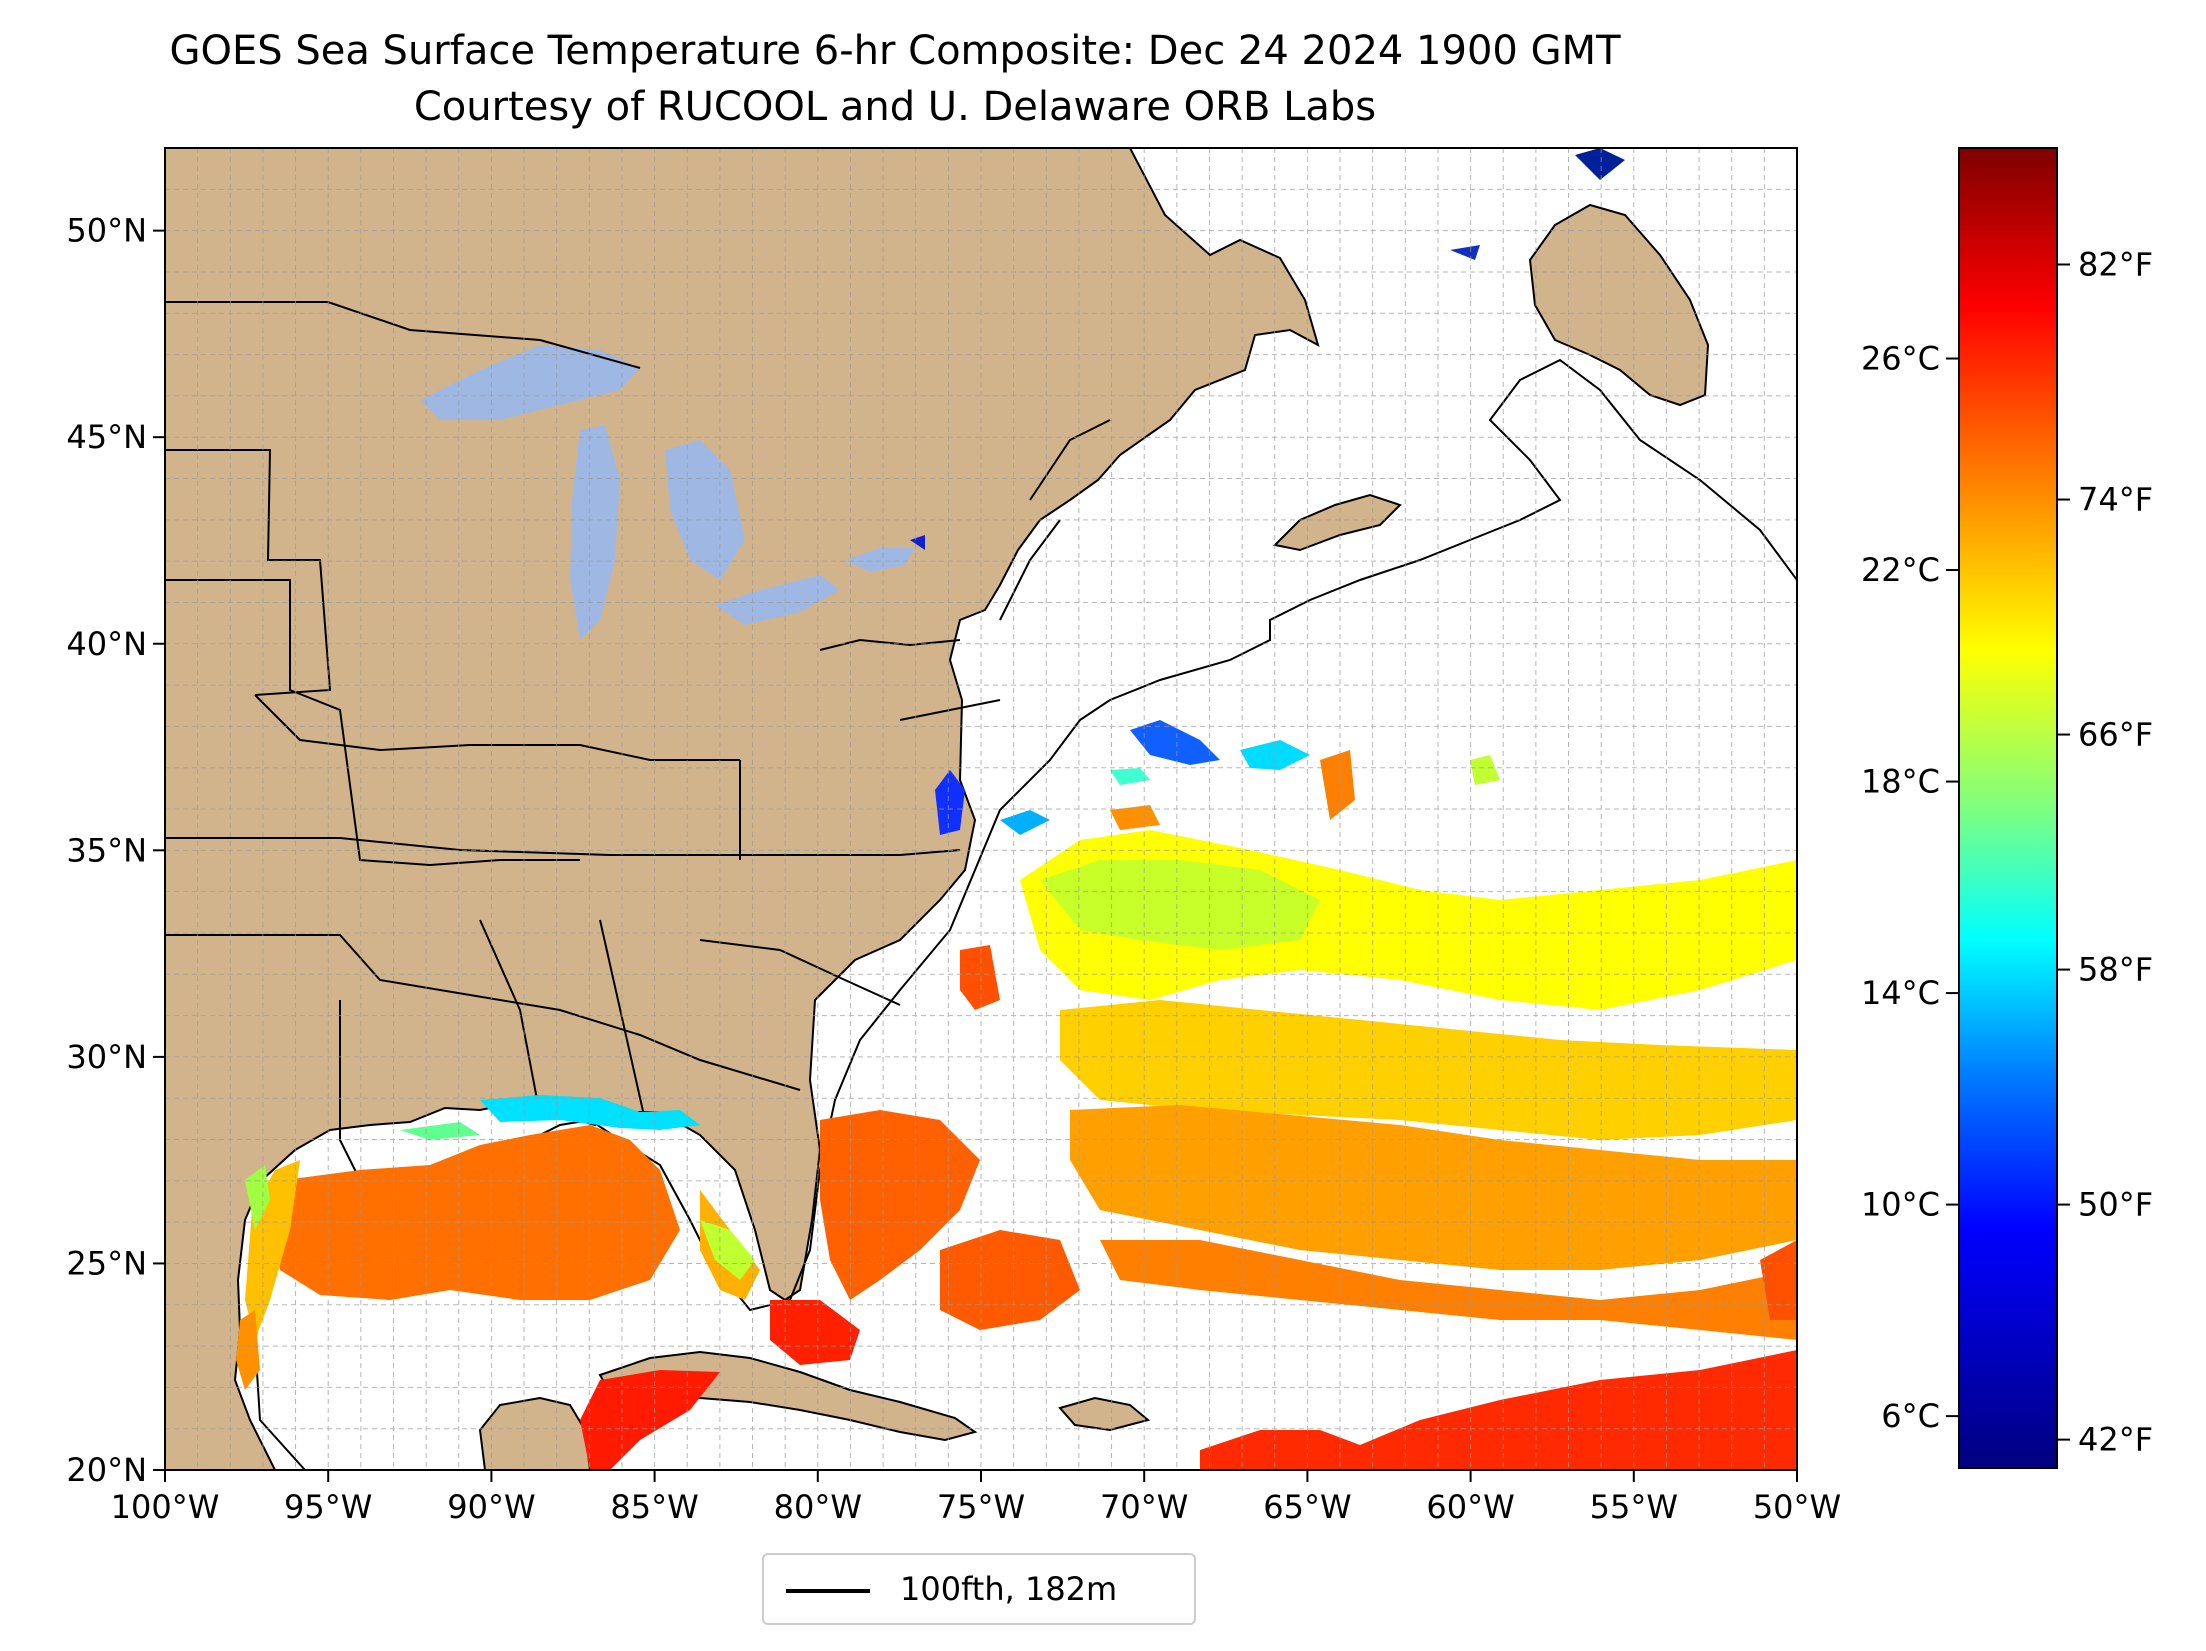 The width and height of the screenshot is (2206, 1651). Describe the element at coordinates (1634, 1507) in the screenshot. I see `lon-tick-label: 55°W` at that location.